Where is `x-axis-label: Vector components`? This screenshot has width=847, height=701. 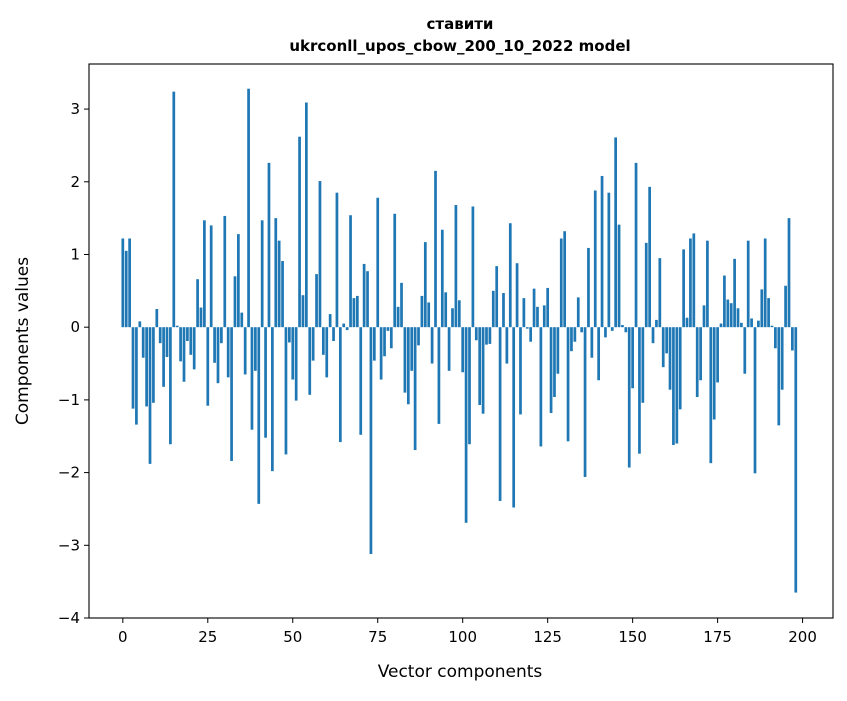
x-axis-label: Vector components is located at coordinates (460, 672).